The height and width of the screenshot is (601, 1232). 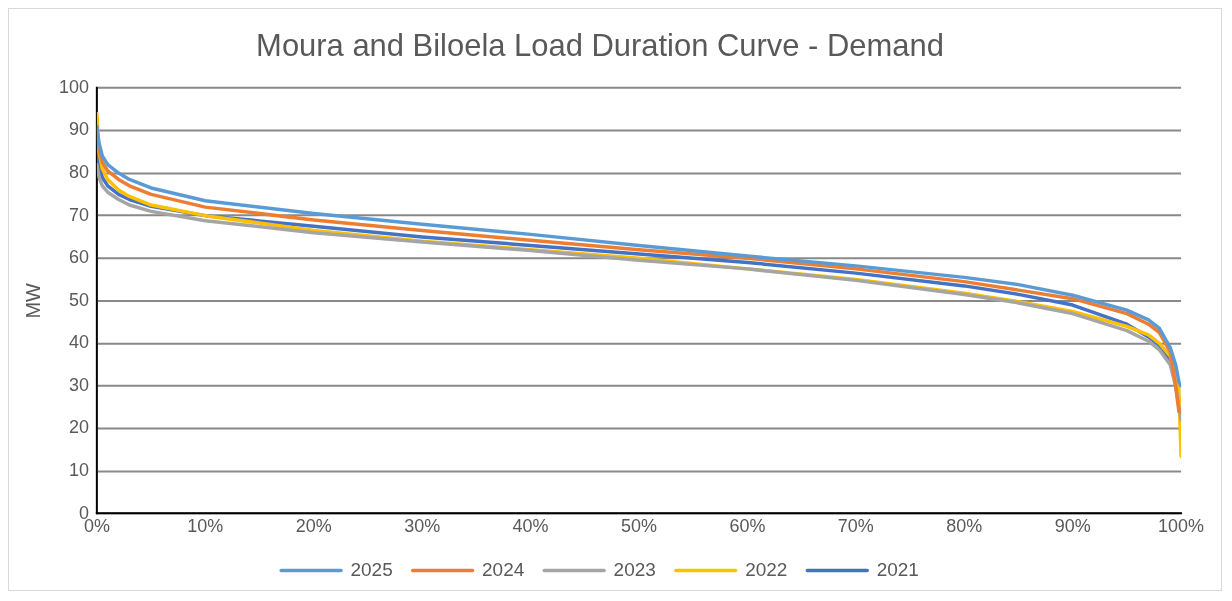 What do you see at coordinates (634, 569) in the screenshot?
I see `legend-label: 2023` at bounding box center [634, 569].